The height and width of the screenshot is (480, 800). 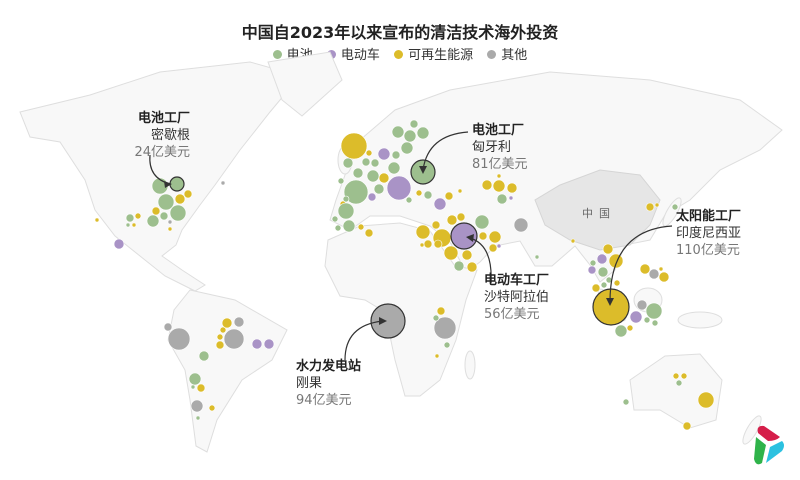 I want to click on annotation-place: 沙特阿拉伯, so click(x=517, y=297).